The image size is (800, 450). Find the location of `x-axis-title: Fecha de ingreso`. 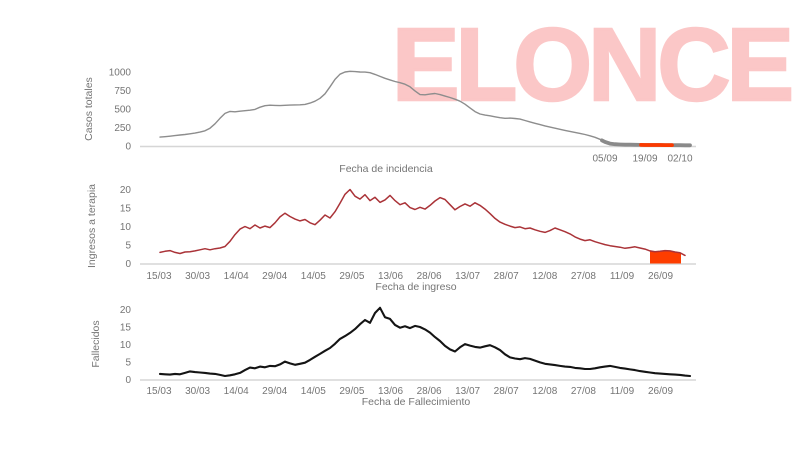

x-axis-title: Fecha de ingreso is located at coordinates (415, 287).